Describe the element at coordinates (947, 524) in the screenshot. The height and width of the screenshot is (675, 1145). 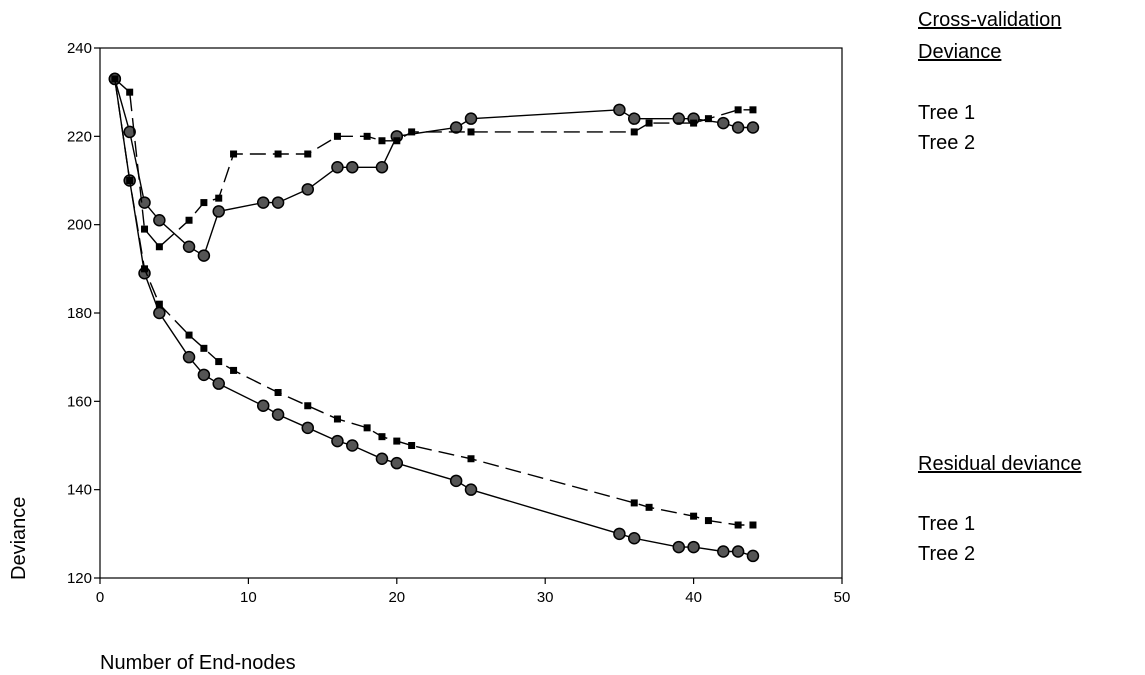
I see `rd-legend-tree1: Tree 1` at that location.